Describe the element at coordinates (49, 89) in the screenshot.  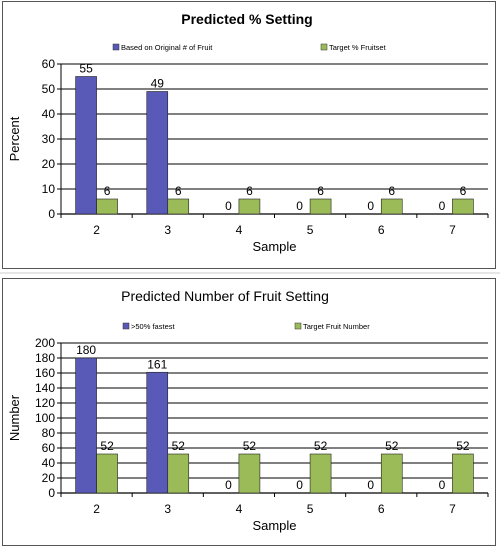
I see `y-tick-label: 50` at that location.